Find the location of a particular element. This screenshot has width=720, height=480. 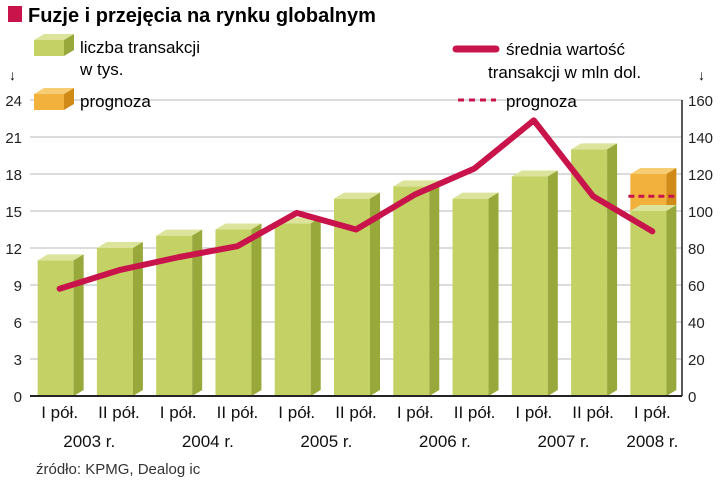

left-tick-label: 9 is located at coordinates (18, 286).